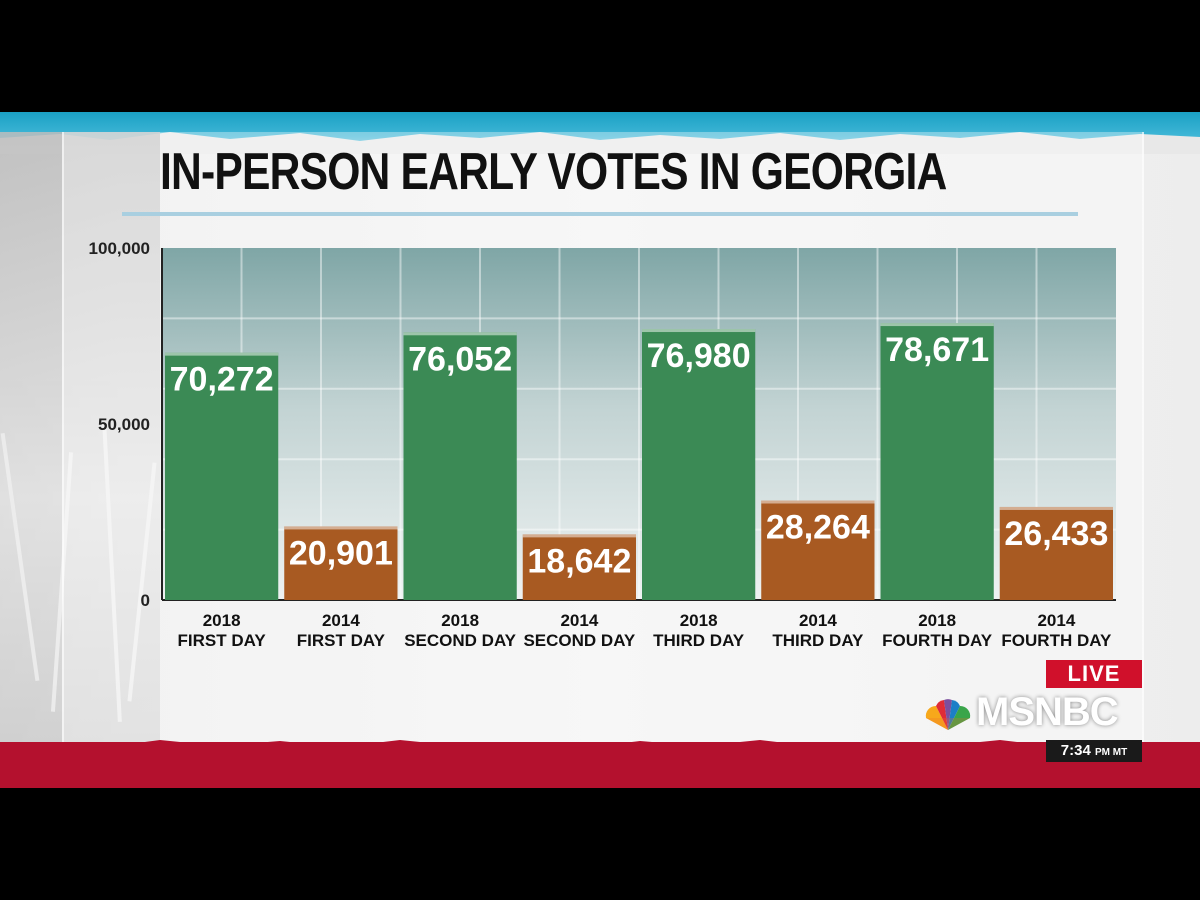 This screenshot has width=1200, height=900. Describe the element at coordinates (699, 356) in the screenshot. I see `bar-value-label: 76,980` at that location.